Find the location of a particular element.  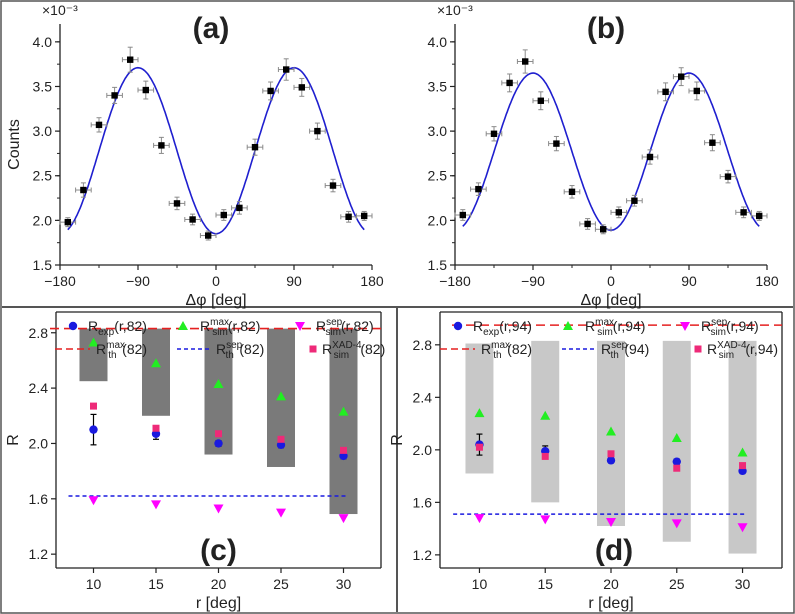

x-axis-label: r [deg] is located at coordinates (610, 603).